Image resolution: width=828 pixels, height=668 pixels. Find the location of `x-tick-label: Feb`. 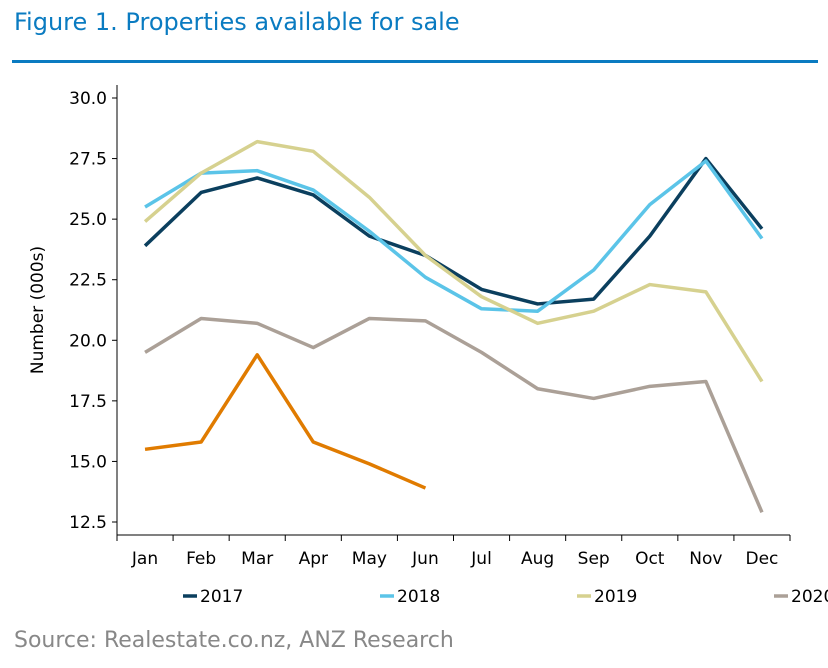

x-tick-label: Feb is located at coordinates (201, 559).